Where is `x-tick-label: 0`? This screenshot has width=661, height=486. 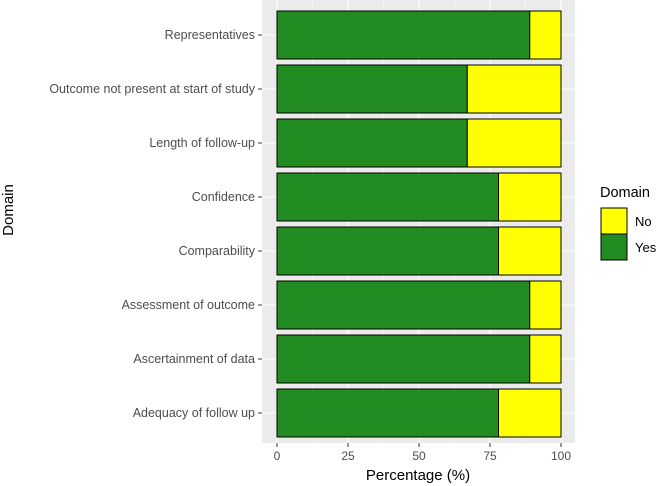 x-tick-label: 0 is located at coordinates (277, 456).